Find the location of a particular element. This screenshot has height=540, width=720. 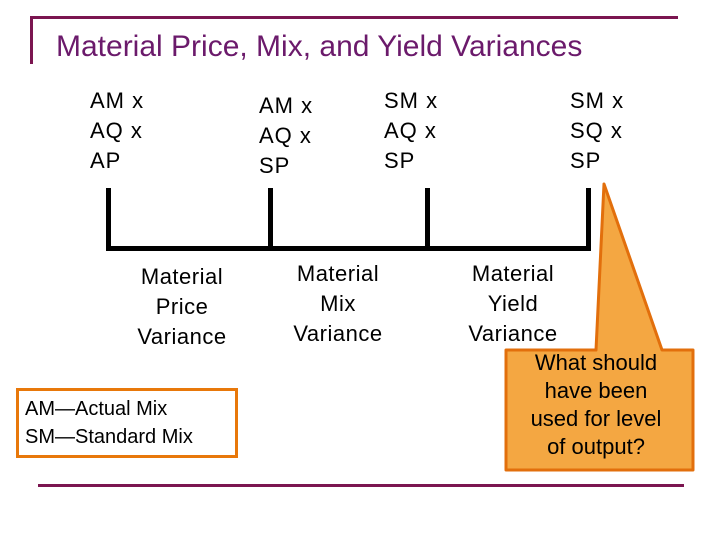

variance-line: Mix is located at coordinates (338, 303).